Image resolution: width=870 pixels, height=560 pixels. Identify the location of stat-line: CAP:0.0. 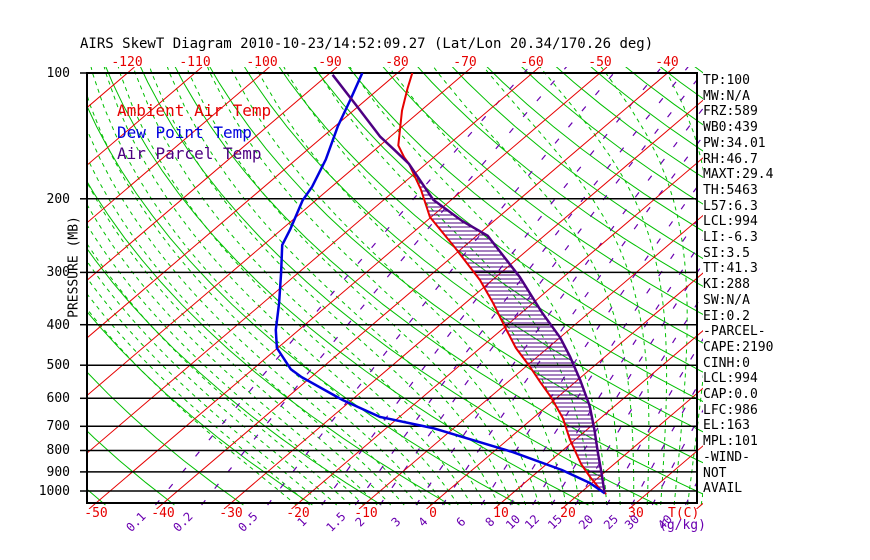
(730, 394).